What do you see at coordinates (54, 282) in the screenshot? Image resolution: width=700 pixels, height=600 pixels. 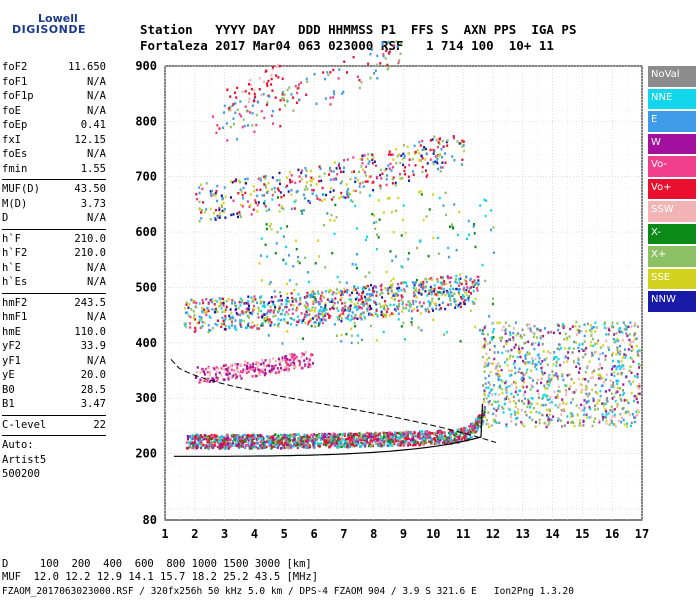 I see `param-row: h`Es N/A` at bounding box center [54, 282].